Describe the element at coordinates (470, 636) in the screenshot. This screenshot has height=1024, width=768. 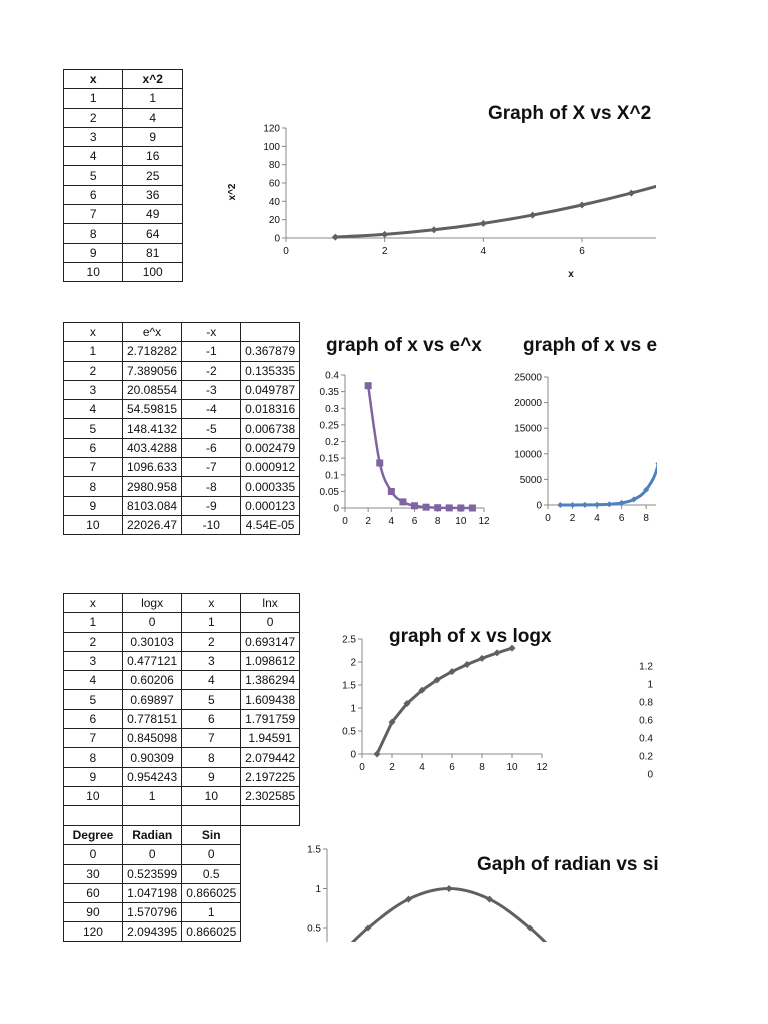
I see `chart-title: graph of x vs logx` at that location.